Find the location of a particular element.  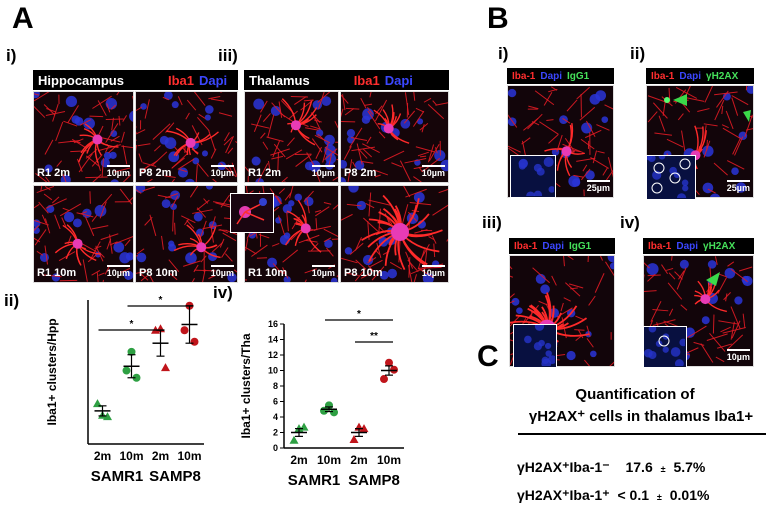

y-tick-label: 2 is located at coordinates (275, 433).